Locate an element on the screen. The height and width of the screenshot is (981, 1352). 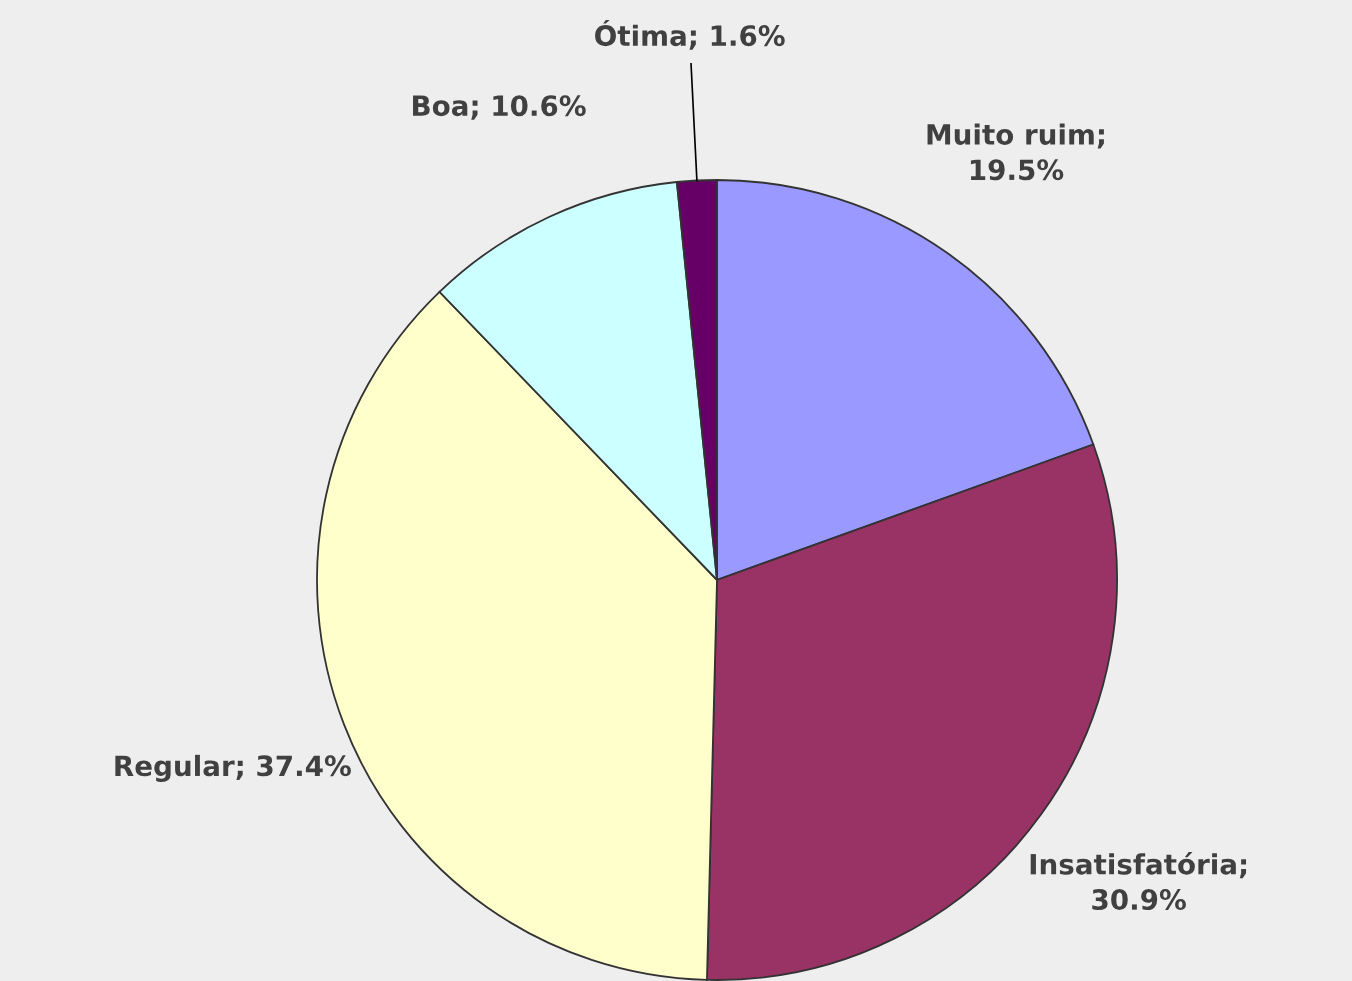
slice-label: Boa; 10.6% is located at coordinates (499, 107).